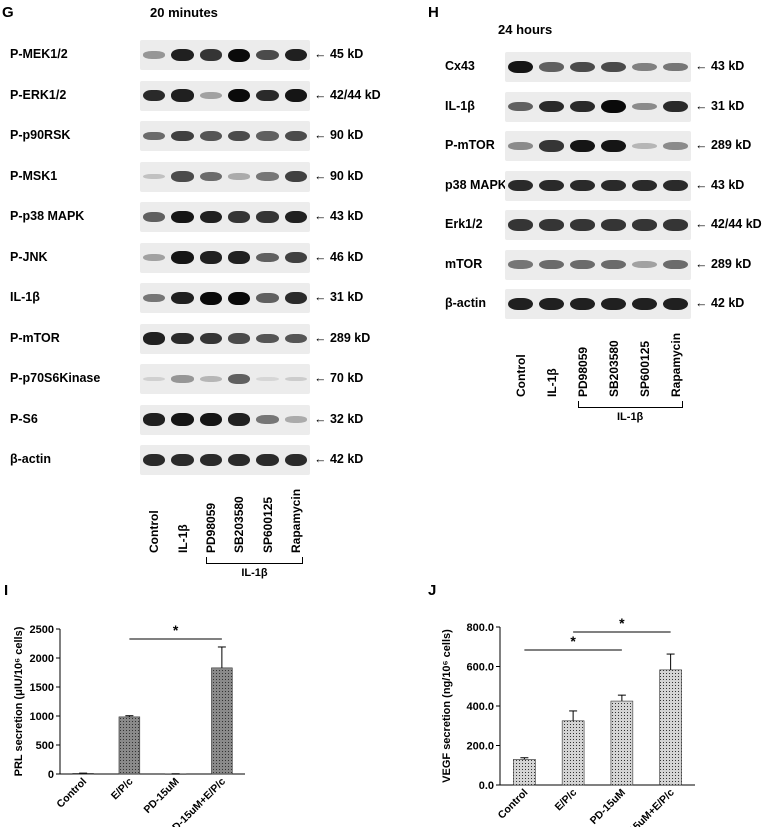  What do you see at coordinates (339, 135) in the screenshot?
I see `molecular-weight-marker: ← 90 kD` at bounding box center [339, 135].